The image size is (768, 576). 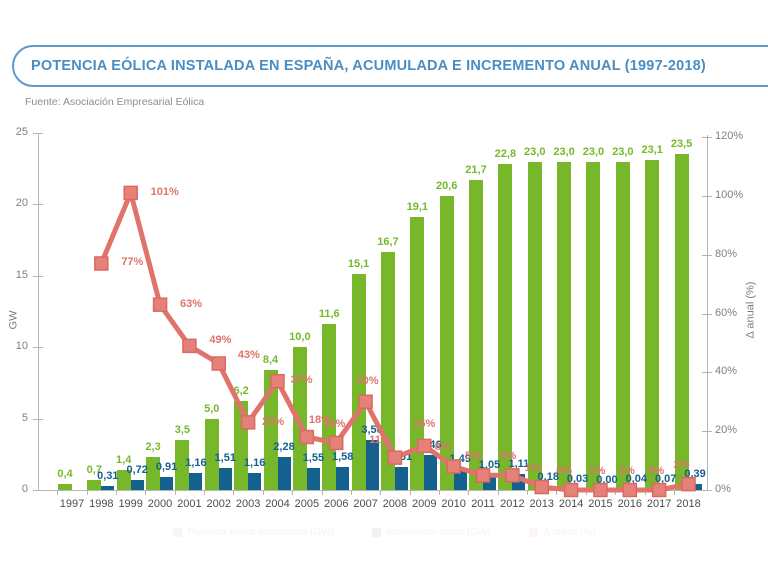 What do you see at coordinates (21, 203) in the screenshot?
I see `left-axis-tick-label: 20` at bounding box center [21, 203].